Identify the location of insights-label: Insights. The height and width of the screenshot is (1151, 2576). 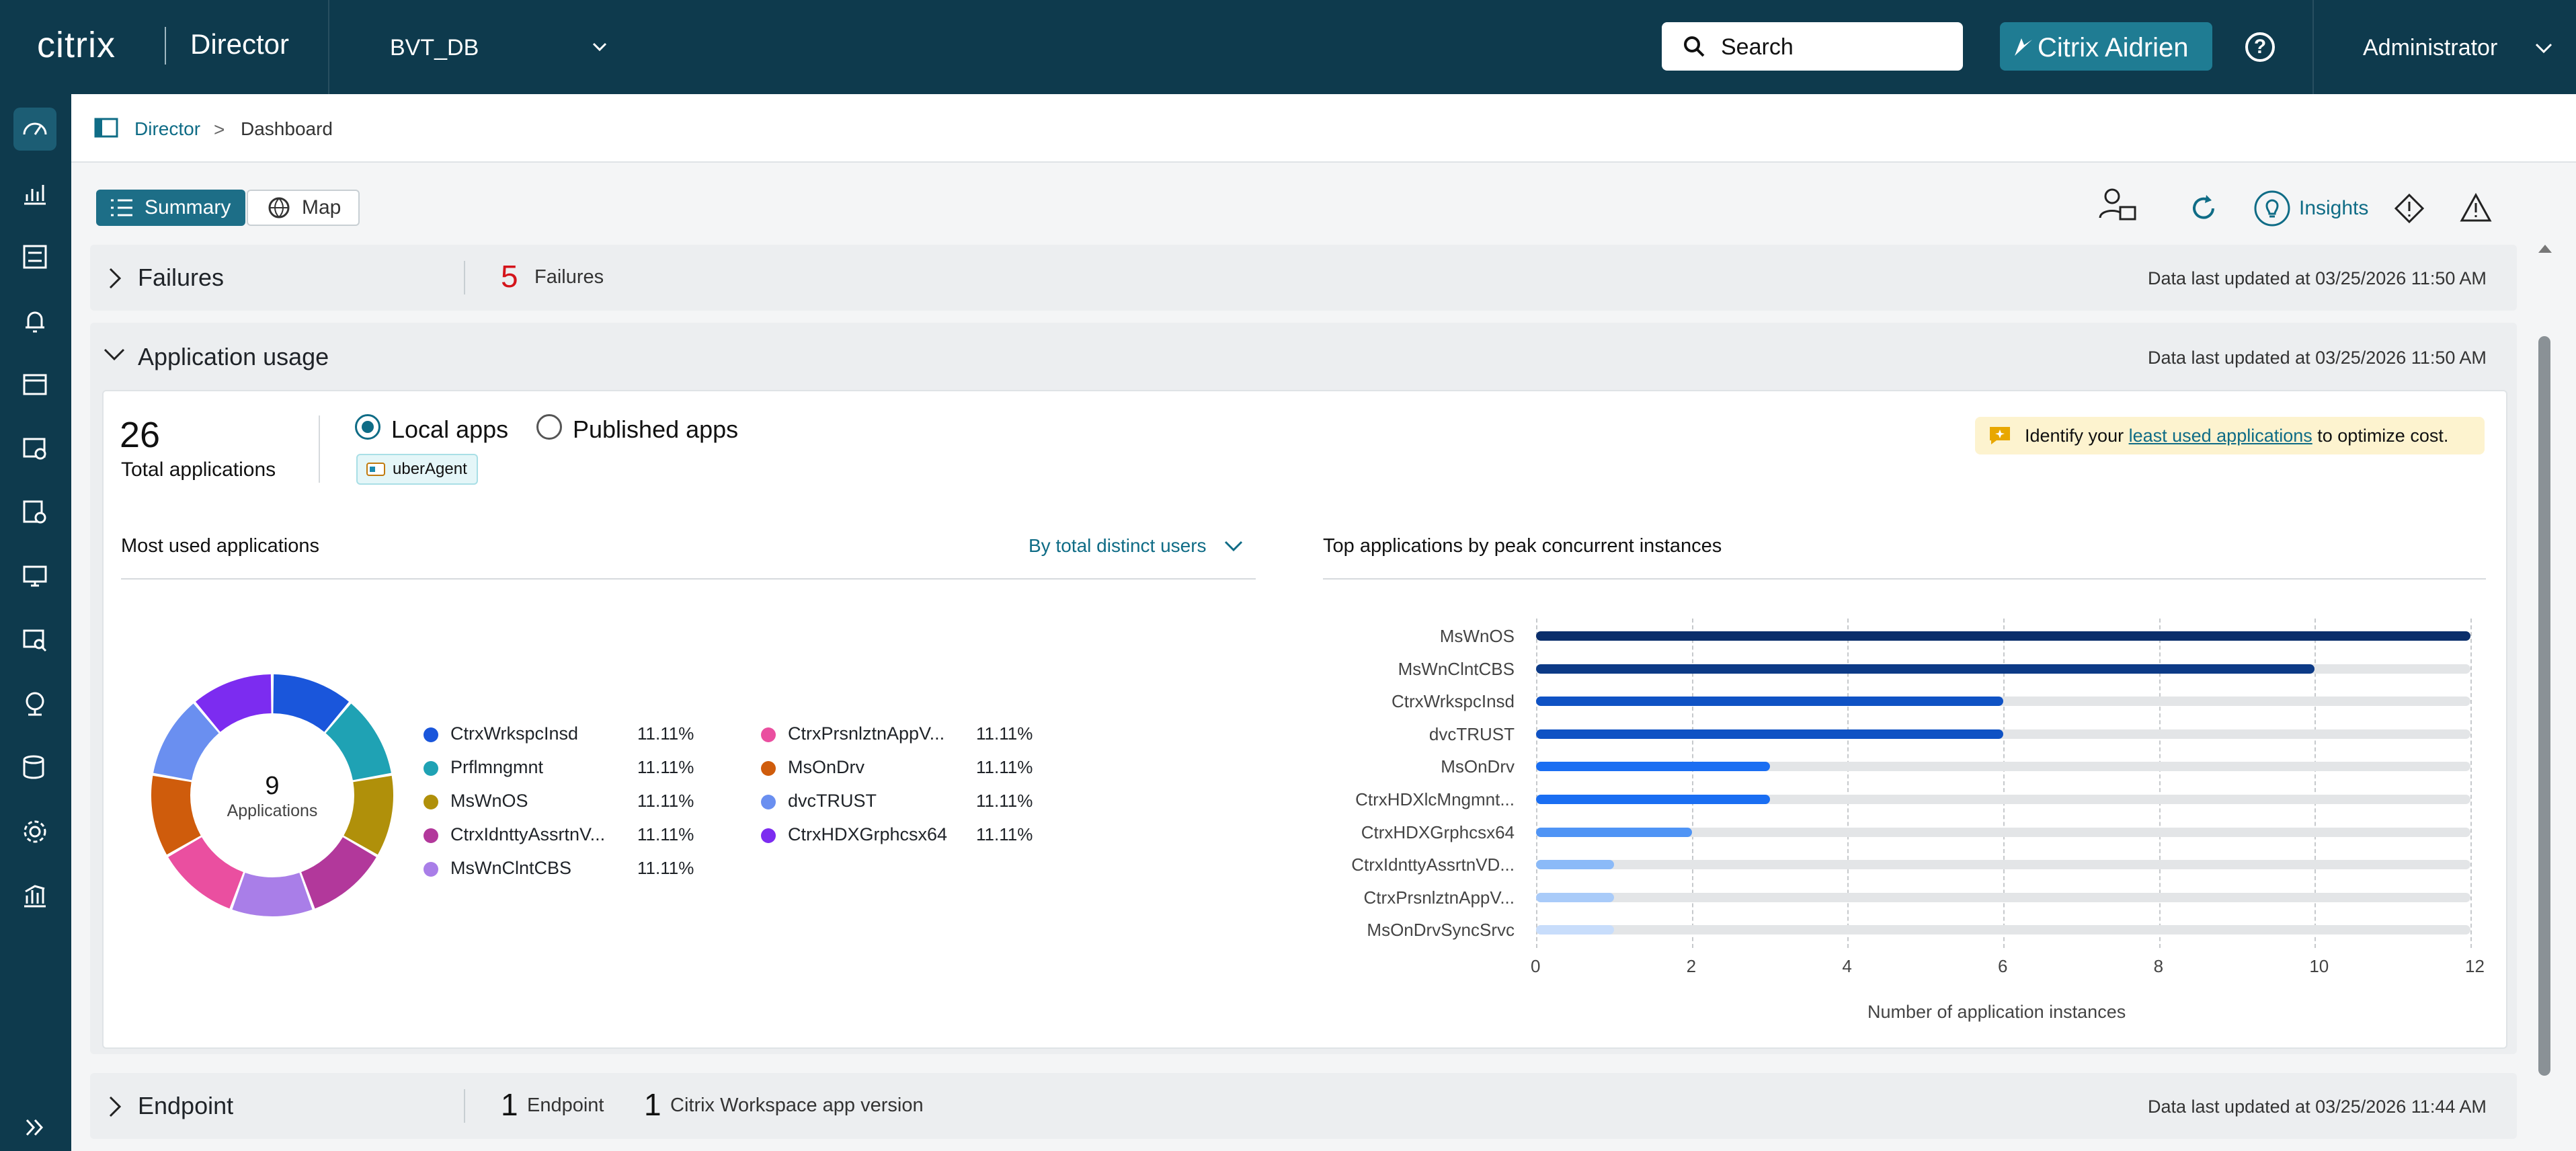
(2334, 208).